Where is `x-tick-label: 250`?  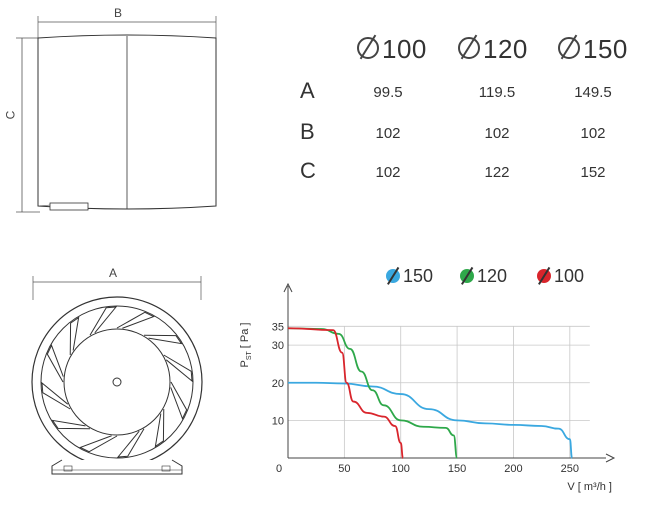
x-tick-label: 250 is located at coordinates (570, 469).